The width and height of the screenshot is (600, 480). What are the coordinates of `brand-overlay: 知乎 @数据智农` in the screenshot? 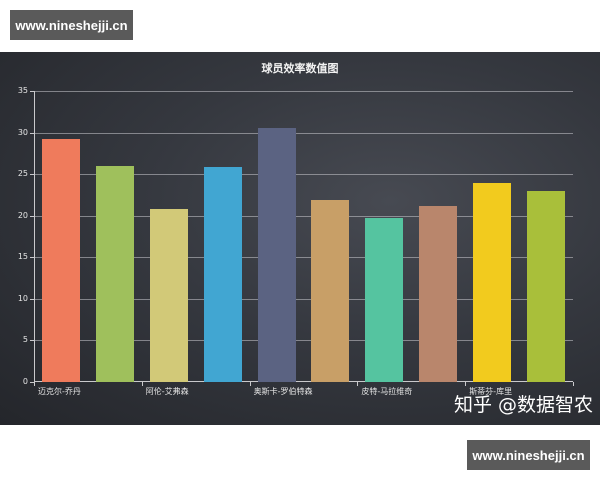 It's located at (524, 405).